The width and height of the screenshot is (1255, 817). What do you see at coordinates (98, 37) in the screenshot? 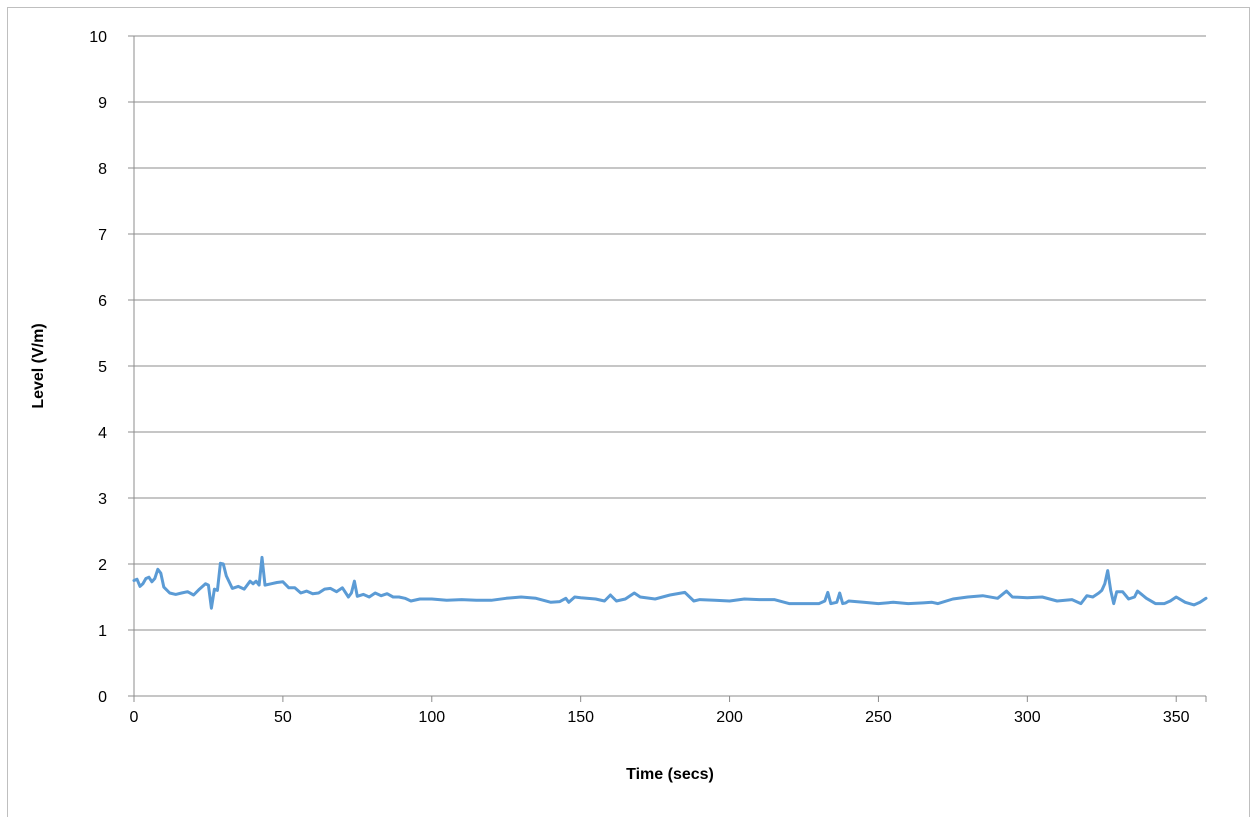
I see `y-tick-label: 10` at bounding box center [98, 37].